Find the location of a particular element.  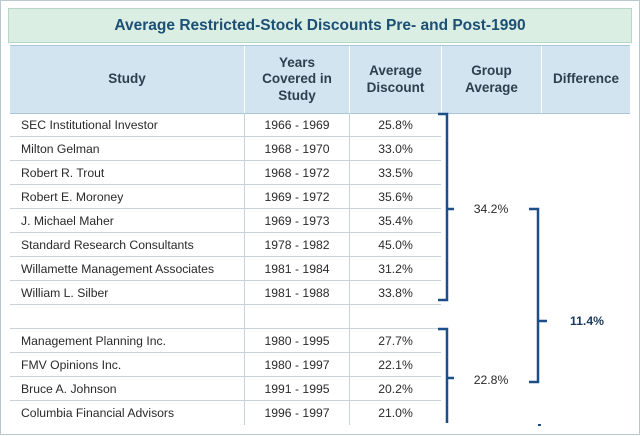

study-name: FMV Opinions Inc. is located at coordinates (71, 365).